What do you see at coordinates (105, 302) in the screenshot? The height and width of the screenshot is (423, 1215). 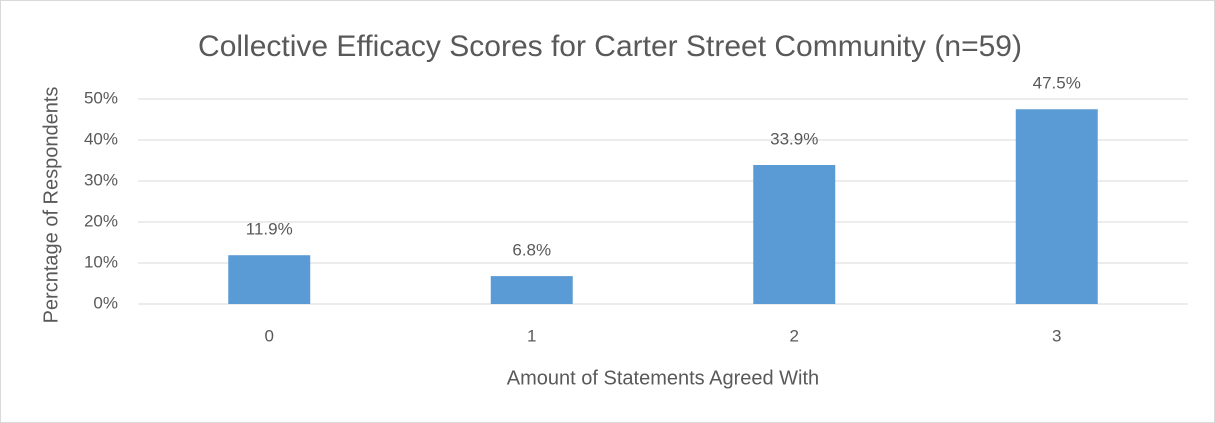 I see `y-tick-label: 0%` at bounding box center [105, 302].